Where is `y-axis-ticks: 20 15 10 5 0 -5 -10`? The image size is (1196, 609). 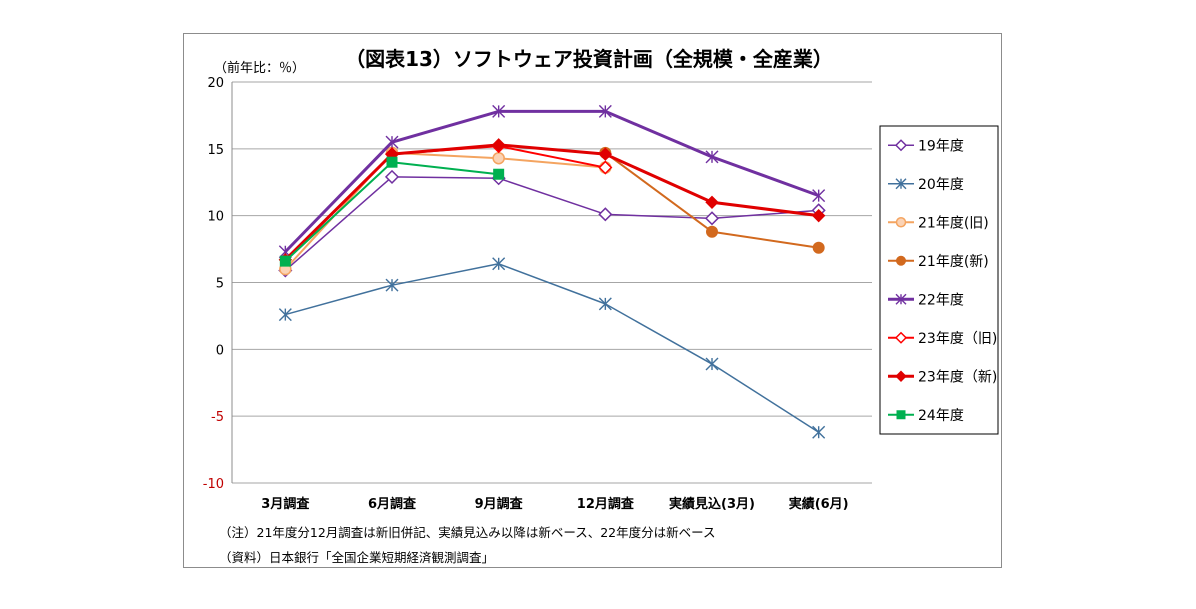
y-axis-ticks: 20 15 10 5 0 -5 -10 is located at coordinates (213, 284).